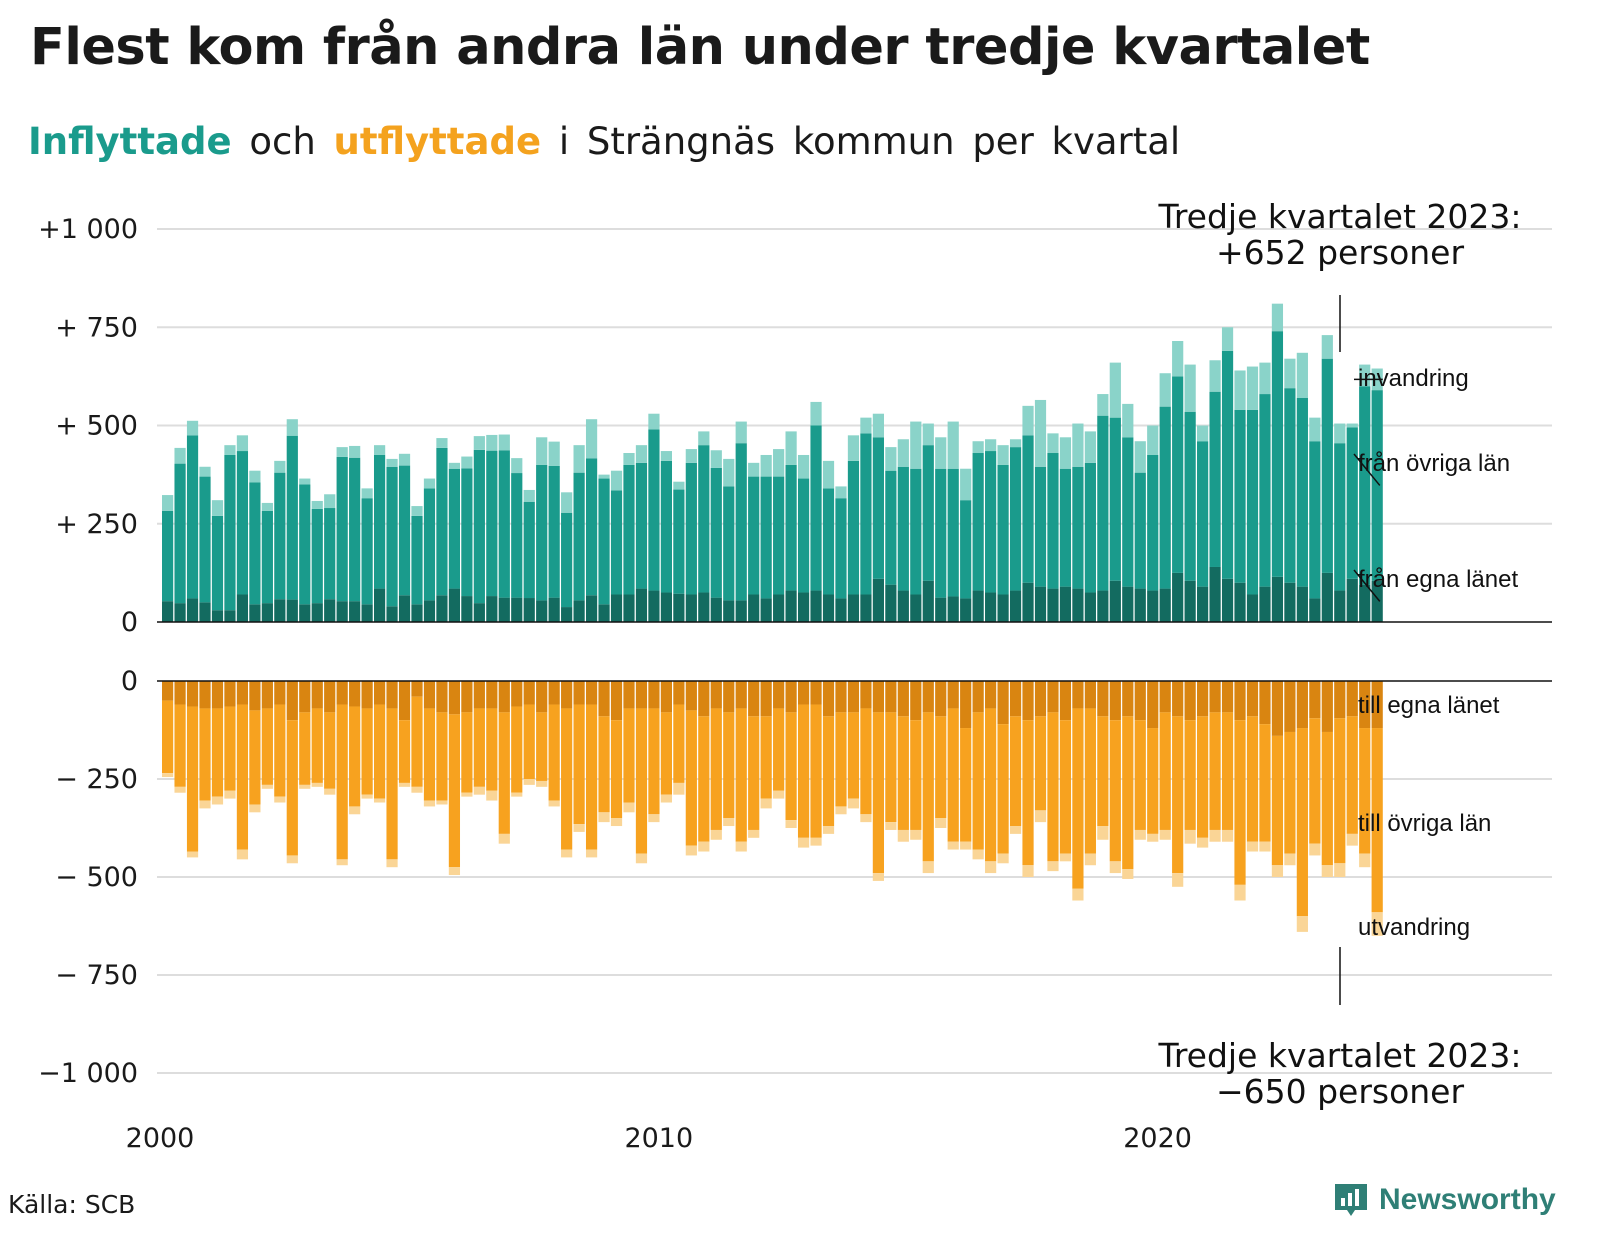  Describe the element at coordinates (1340, 1091) in the screenshot. I see `callout-utflyttade-line2: −650 personer` at that location.